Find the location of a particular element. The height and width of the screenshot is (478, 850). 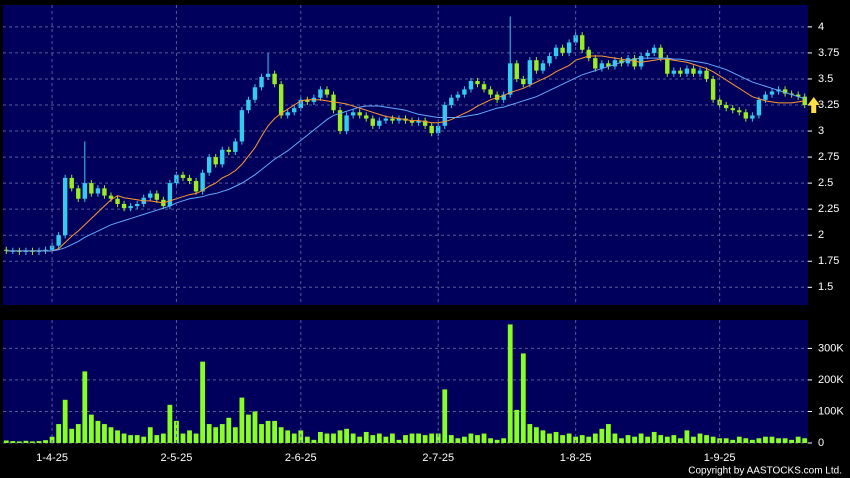

x-tick-label: 1-4-25 is located at coordinates (52, 458).